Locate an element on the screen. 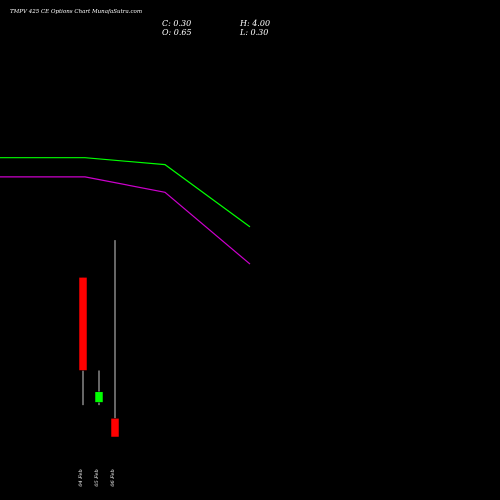 The image size is (500, 500). low-value: L: 0.30 is located at coordinates (254, 32).